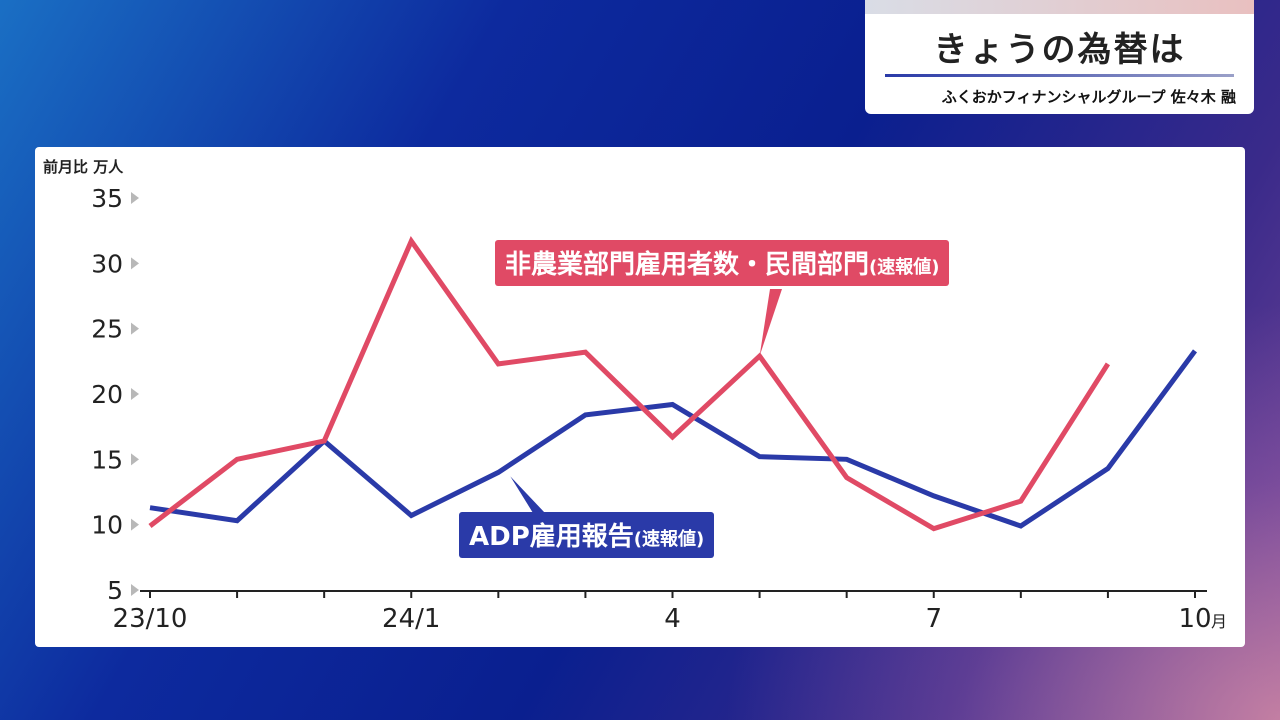 The height and width of the screenshot is (720, 1280). What do you see at coordinates (551, 537) in the screenshot?
I see `series-label-adp-name: ADP雇用報告` at bounding box center [551, 537].